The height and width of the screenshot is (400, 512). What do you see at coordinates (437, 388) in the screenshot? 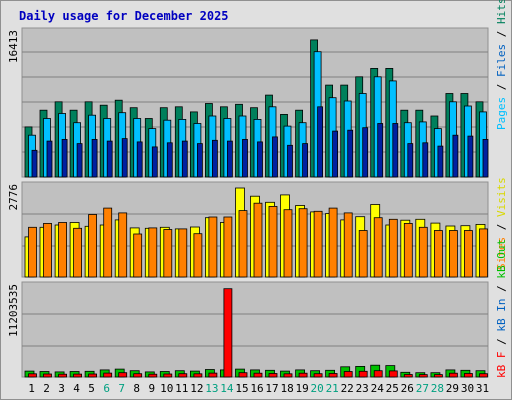
I see `day-label: 28` at bounding box center [437, 388].